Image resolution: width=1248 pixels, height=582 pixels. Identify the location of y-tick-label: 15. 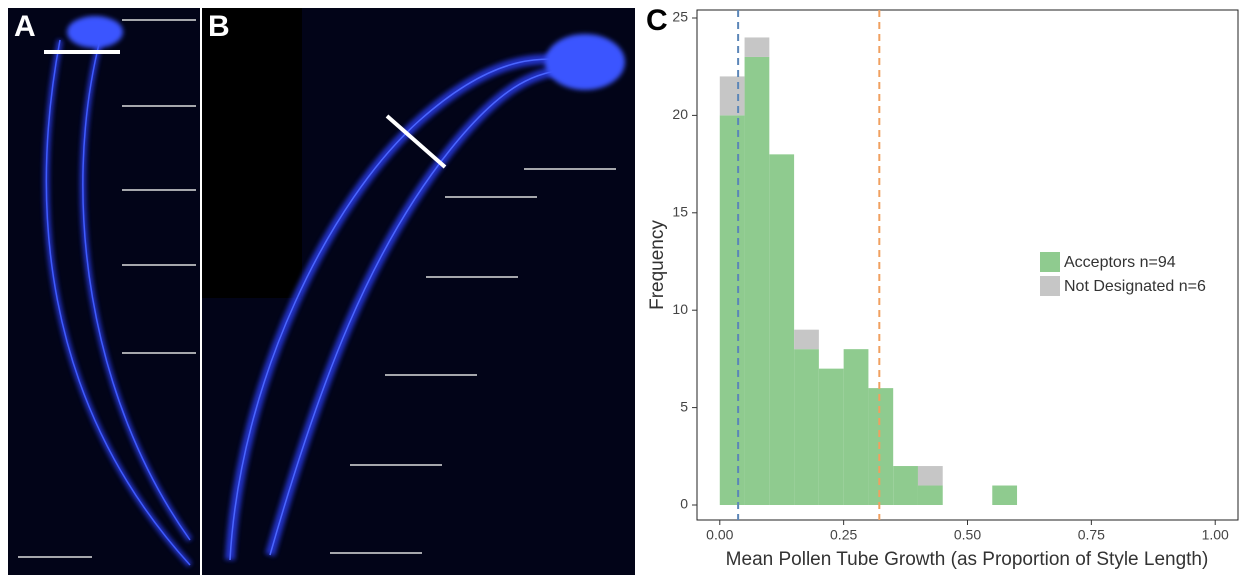
(680, 211).